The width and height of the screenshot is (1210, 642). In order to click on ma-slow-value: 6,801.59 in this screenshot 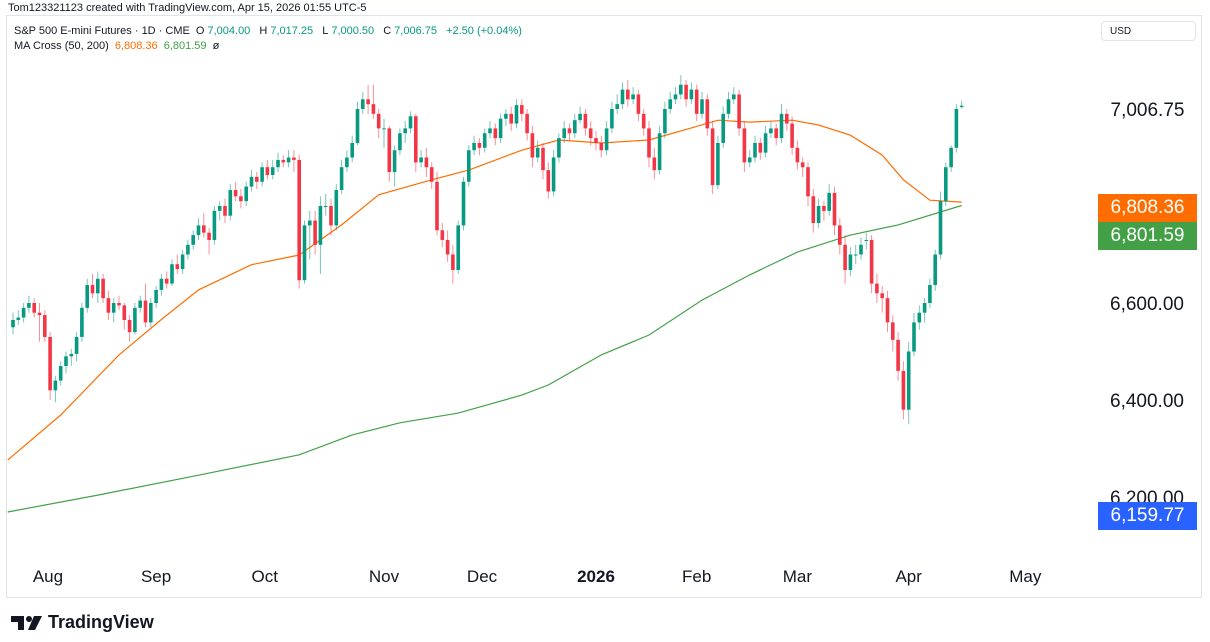, I will do `click(185, 46)`.